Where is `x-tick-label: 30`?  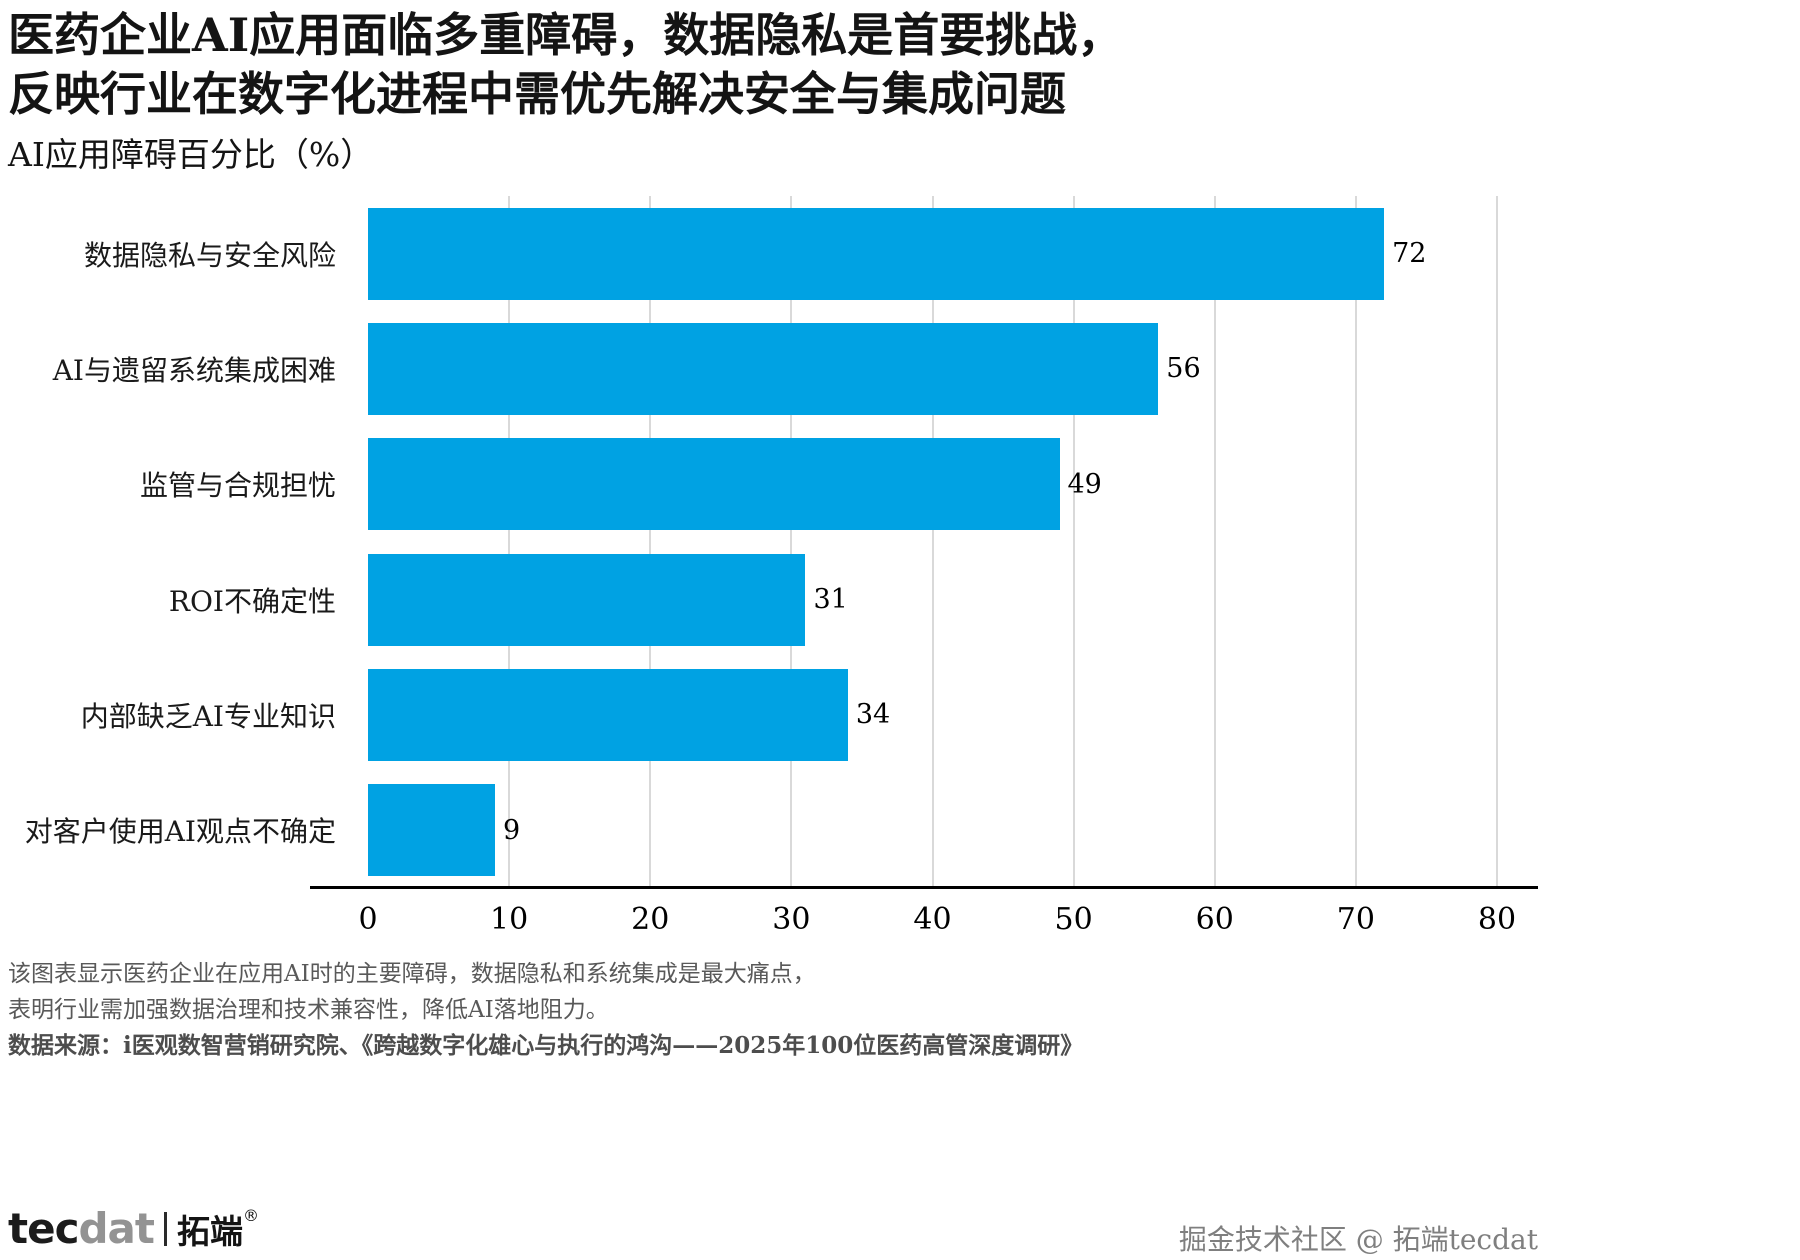 x-tick-label: 30 is located at coordinates (791, 919).